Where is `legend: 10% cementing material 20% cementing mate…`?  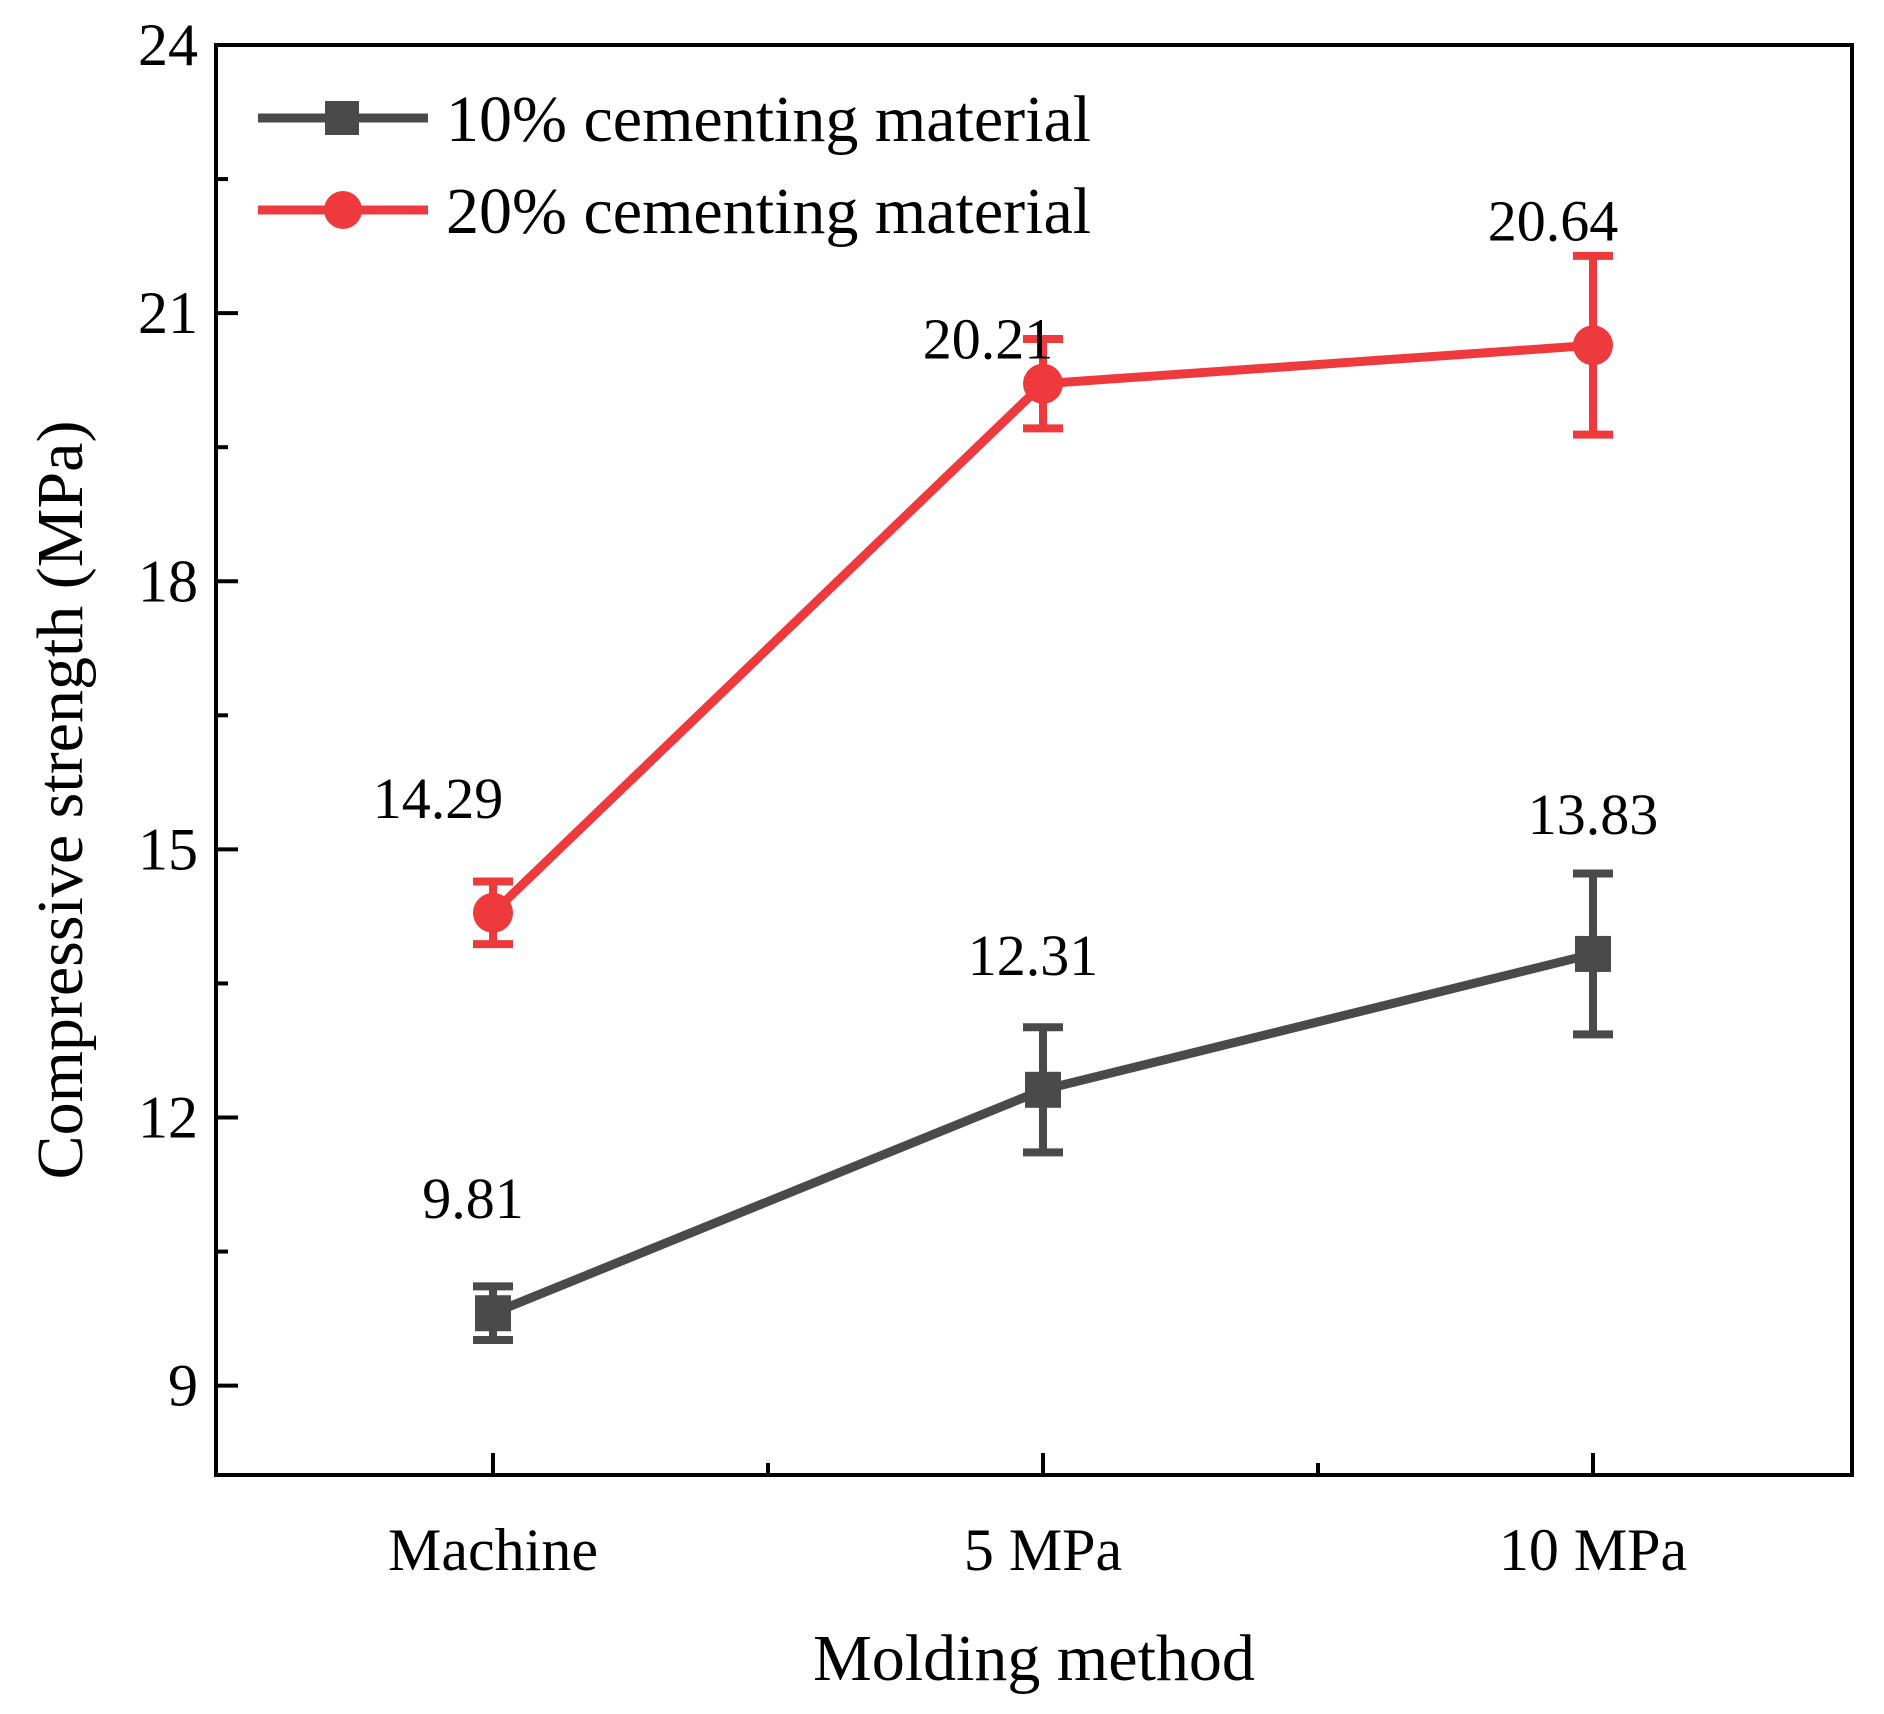
legend: 10% cementing material 20% cementing mate… is located at coordinates (674, 165).